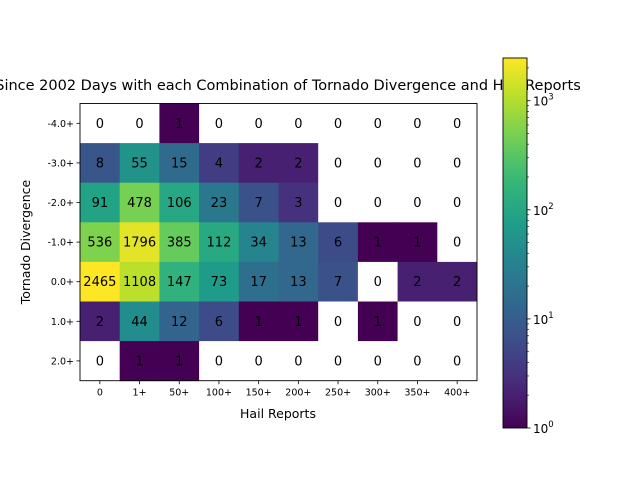  Describe the element at coordinates (219, 203) in the screenshot. I see `cell-value-label: 23` at that location.